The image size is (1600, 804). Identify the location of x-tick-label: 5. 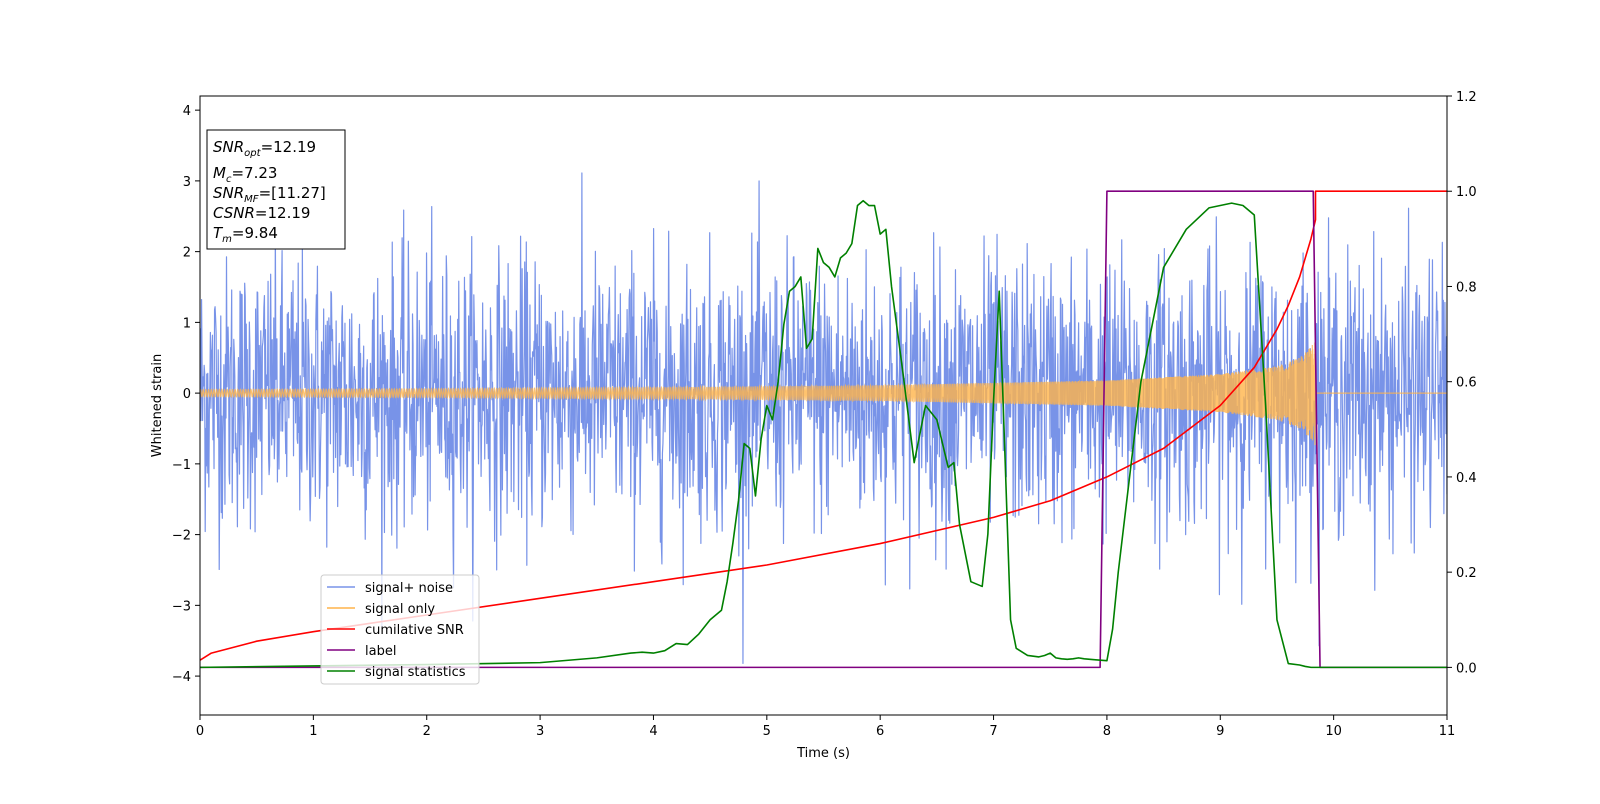
(767, 731).